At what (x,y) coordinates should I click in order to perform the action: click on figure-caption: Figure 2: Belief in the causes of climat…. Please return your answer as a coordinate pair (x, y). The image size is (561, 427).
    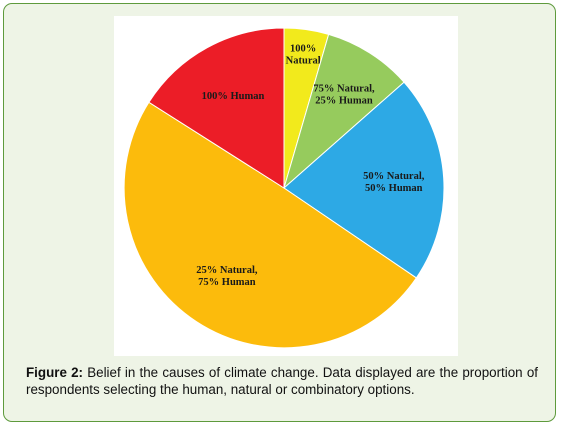
    Looking at the image, I should click on (282, 381).